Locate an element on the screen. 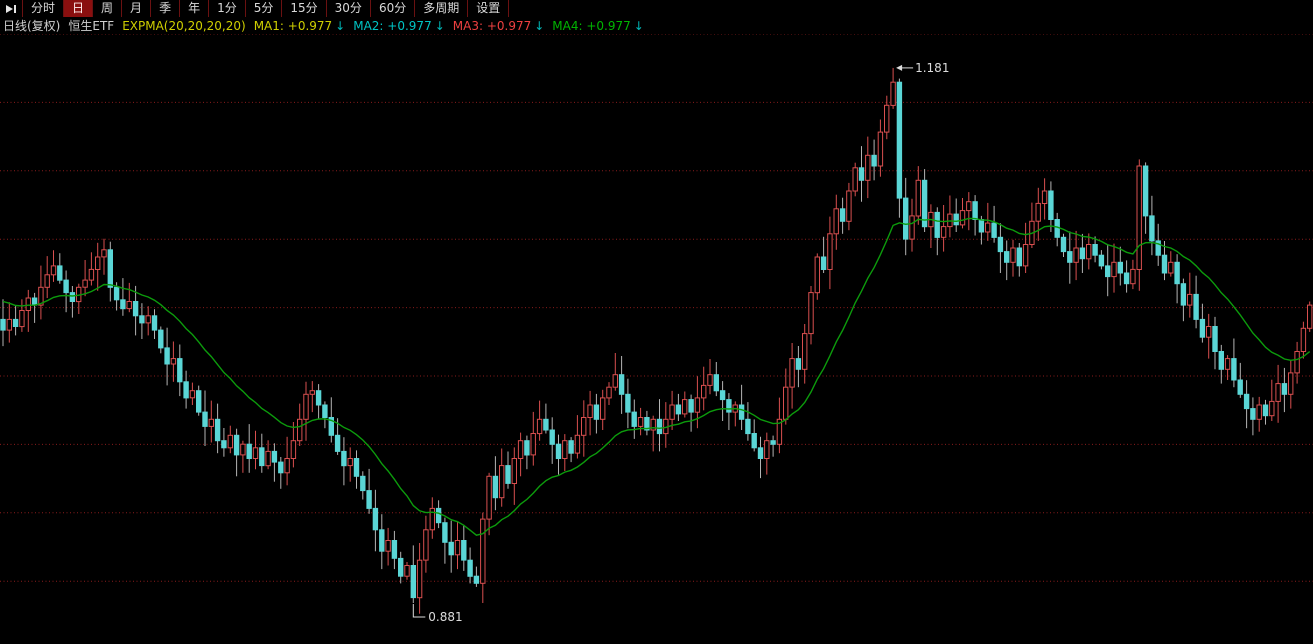 The height and width of the screenshot is (644, 1313). tab-intraday: 分时 is located at coordinates (44, 8).